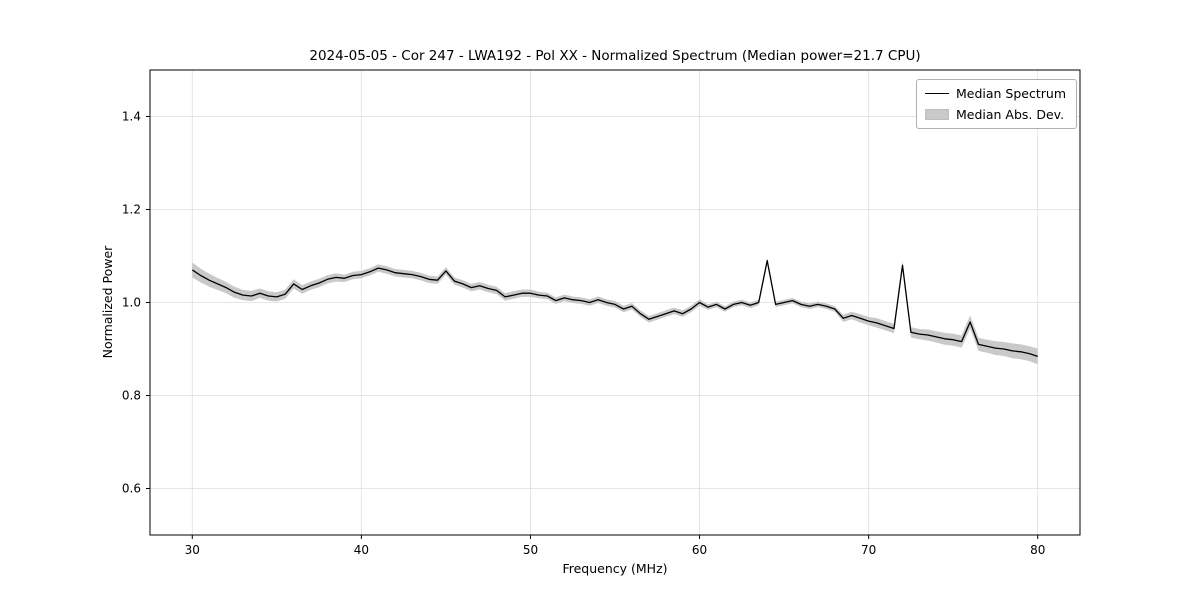 The image size is (1200, 600). What do you see at coordinates (192, 550) in the screenshot?
I see `x-tick-label: 30` at bounding box center [192, 550].